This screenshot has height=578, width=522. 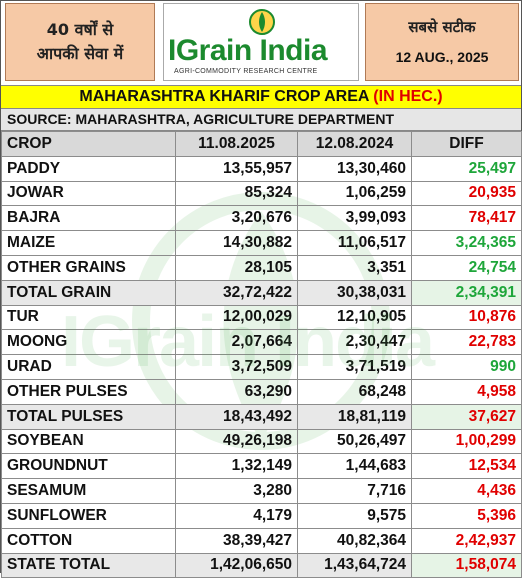 What do you see at coordinates (354, 193) in the screenshot?
I see `area-2024-cell: 1,06,259` at bounding box center [354, 193].